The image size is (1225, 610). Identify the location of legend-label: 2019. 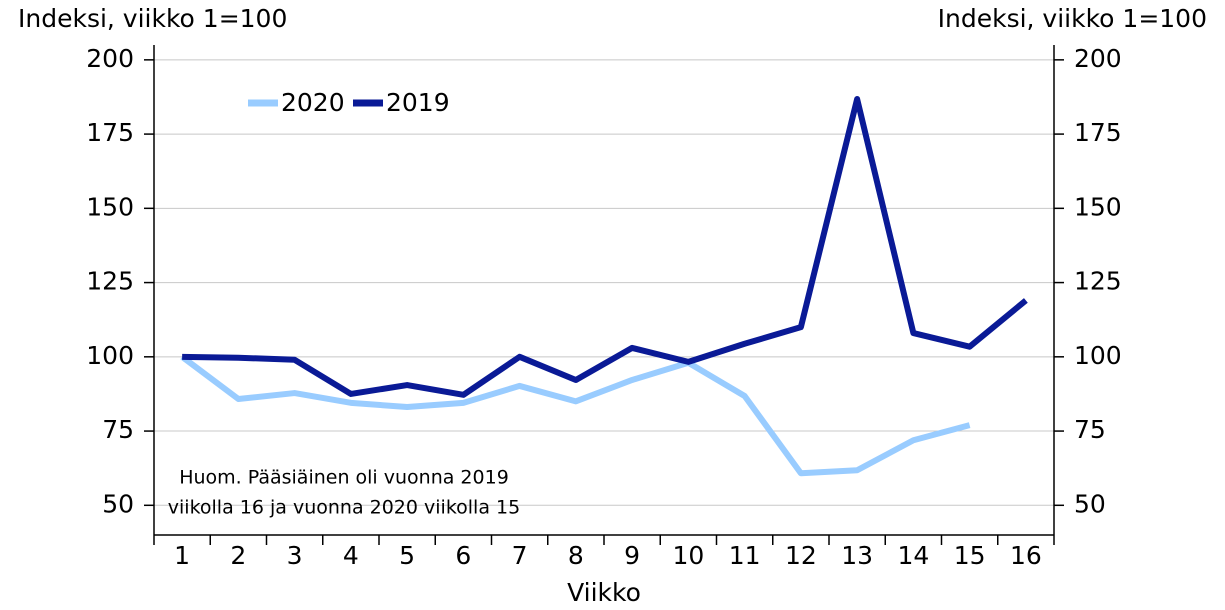
(418, 102).